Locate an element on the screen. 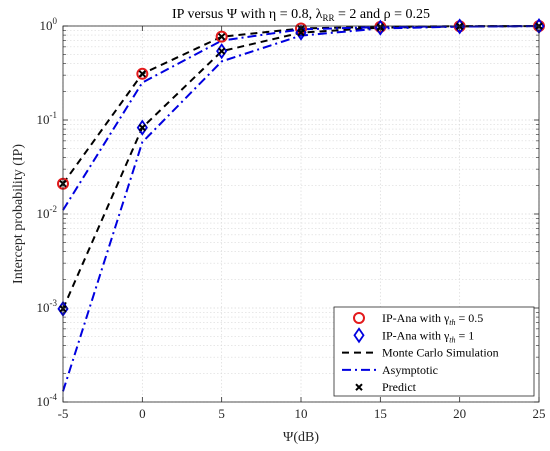 The height and width of the screenshot is (451, 550). x-axis-label: Ψ(dB) is located at coordinates (301, 437).